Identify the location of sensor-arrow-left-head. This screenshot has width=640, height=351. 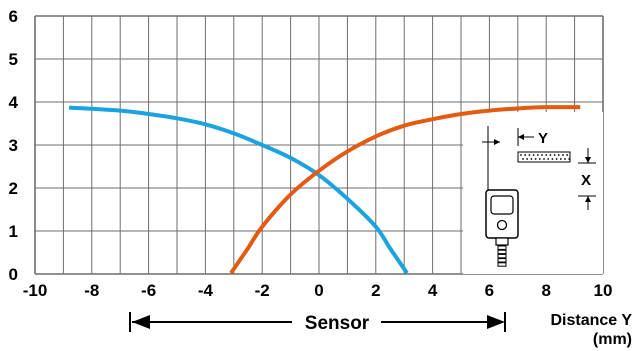
(141, 322).